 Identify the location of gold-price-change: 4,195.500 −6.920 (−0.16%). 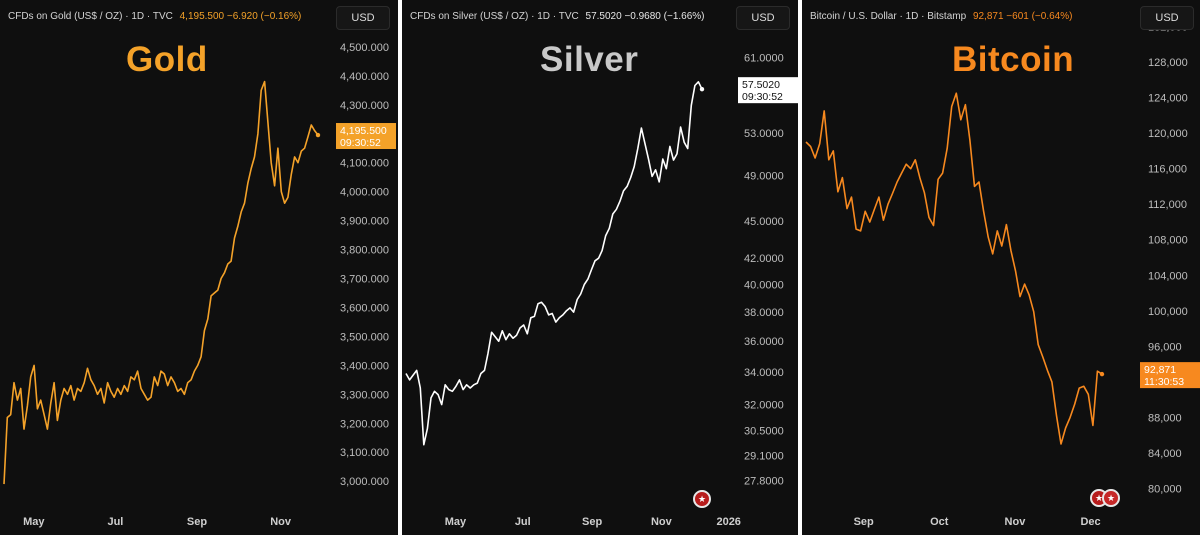
(240, 16).